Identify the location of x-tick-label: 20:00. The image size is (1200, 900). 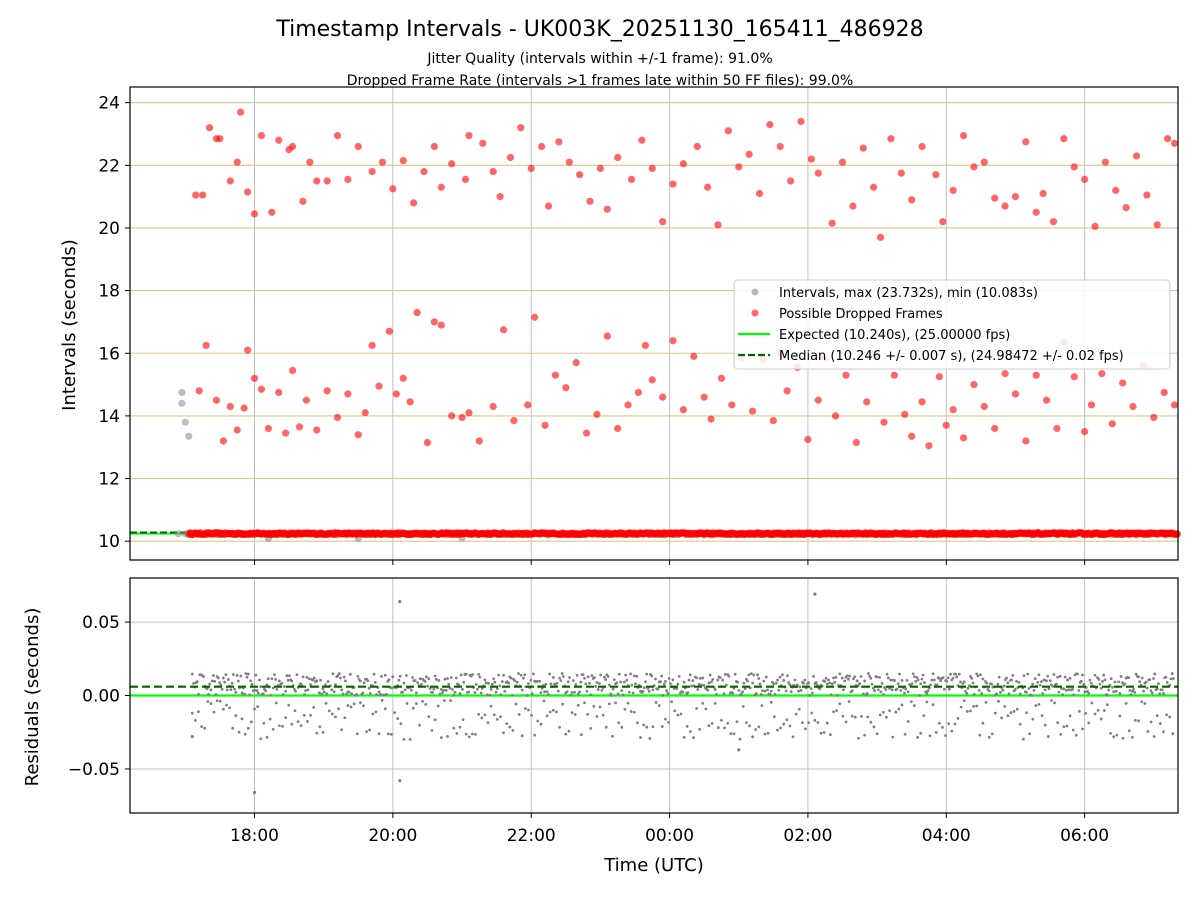
(392, 836).